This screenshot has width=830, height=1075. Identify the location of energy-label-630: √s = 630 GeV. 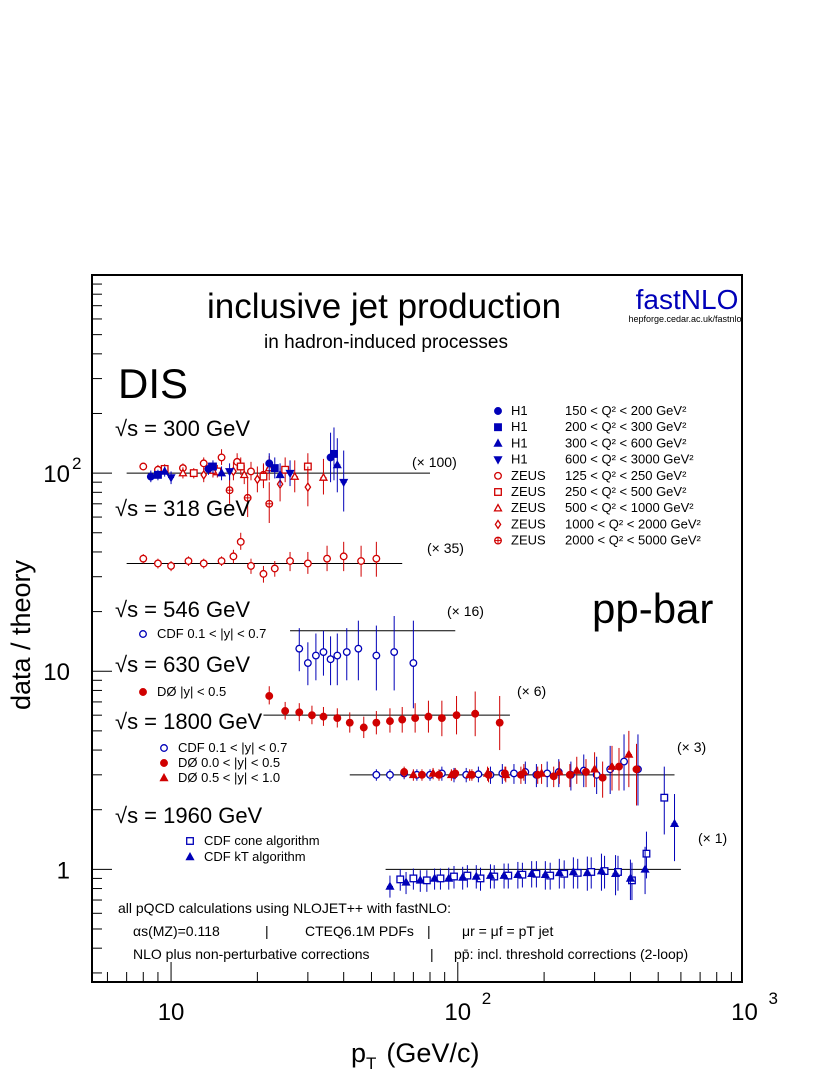
(182, 664).